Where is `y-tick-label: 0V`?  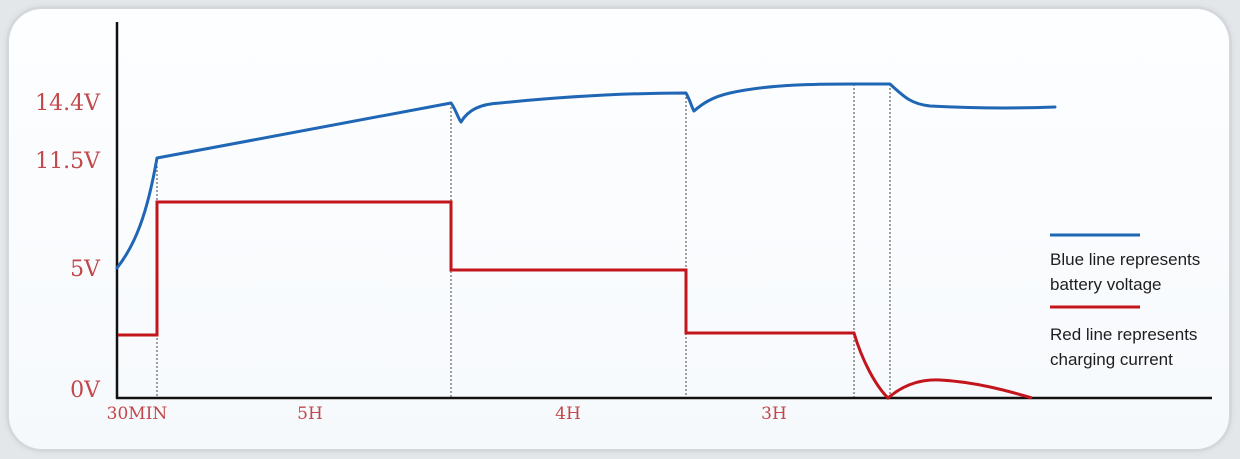 y-tick-label: 0V is located at coordinates (85, 390).